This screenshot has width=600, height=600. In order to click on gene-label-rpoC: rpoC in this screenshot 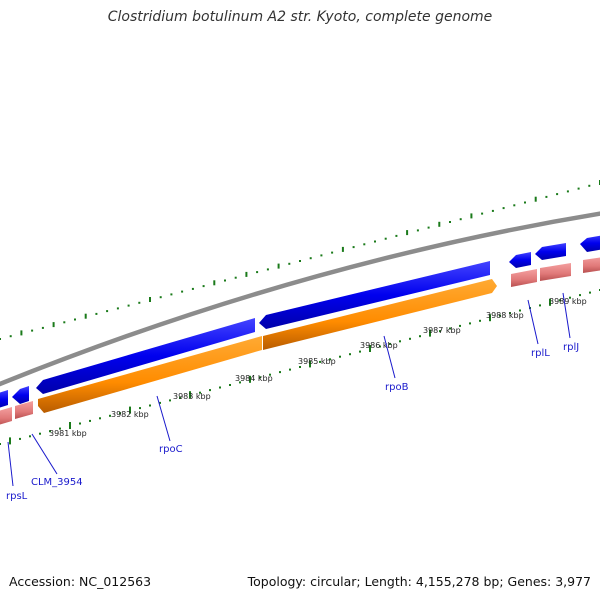, I will do `click(171, 449)`.